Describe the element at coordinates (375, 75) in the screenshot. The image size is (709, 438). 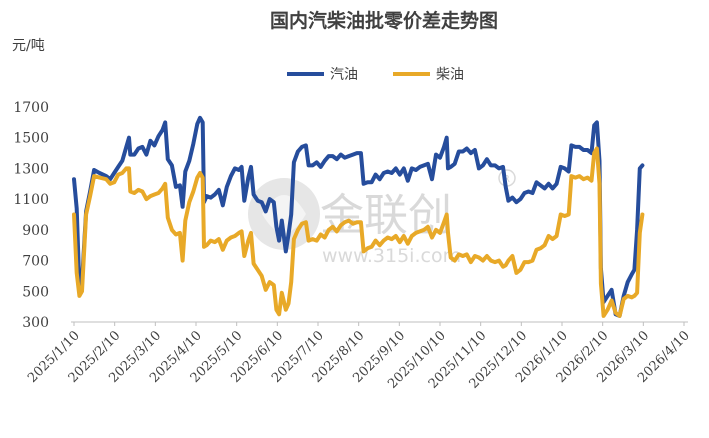
I see `legend: 汽油 柴油` at that location.